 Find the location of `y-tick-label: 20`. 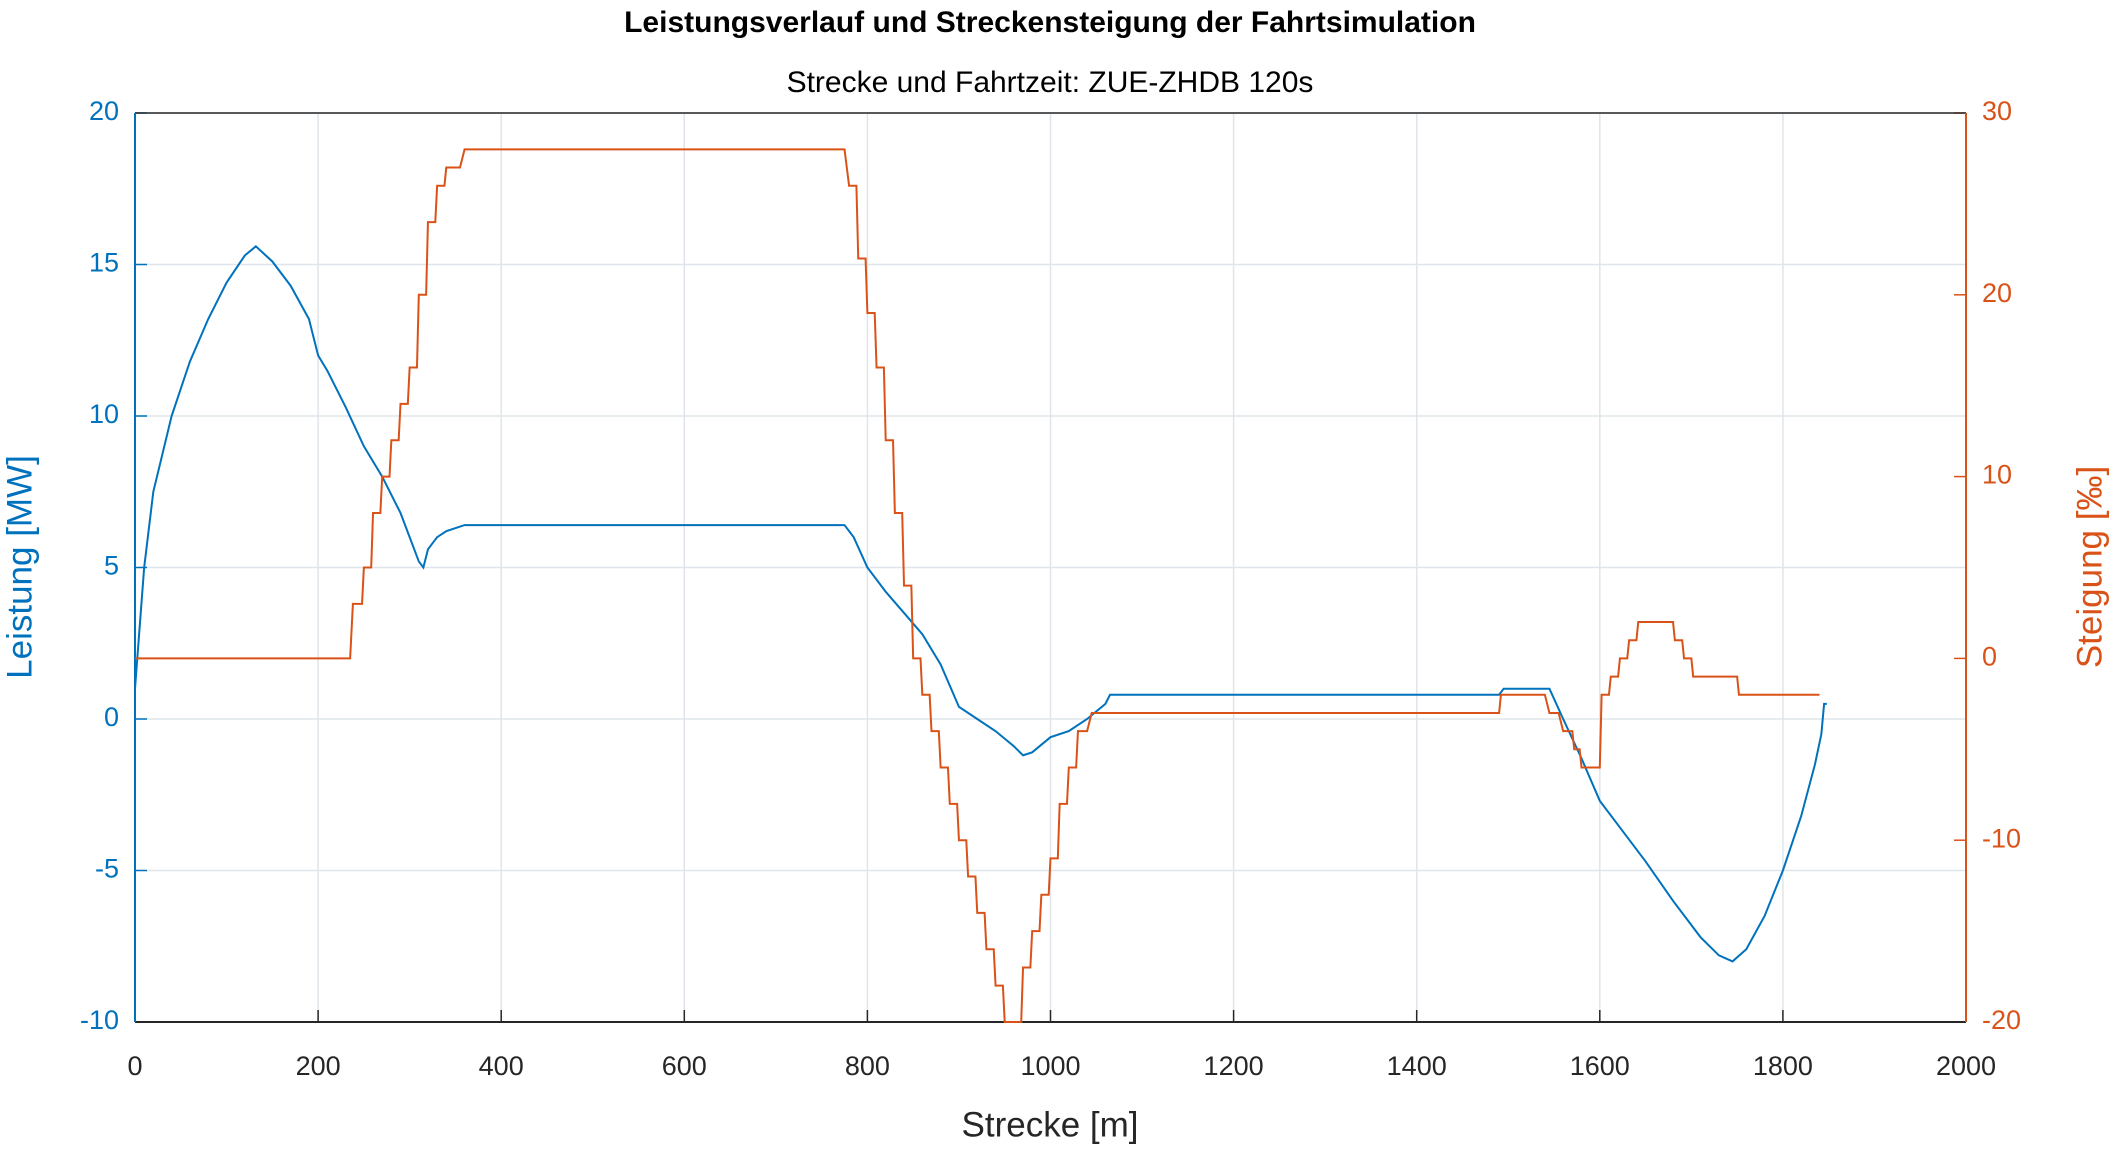

y-tick-label: 20 is located at coordinates (104, 111).